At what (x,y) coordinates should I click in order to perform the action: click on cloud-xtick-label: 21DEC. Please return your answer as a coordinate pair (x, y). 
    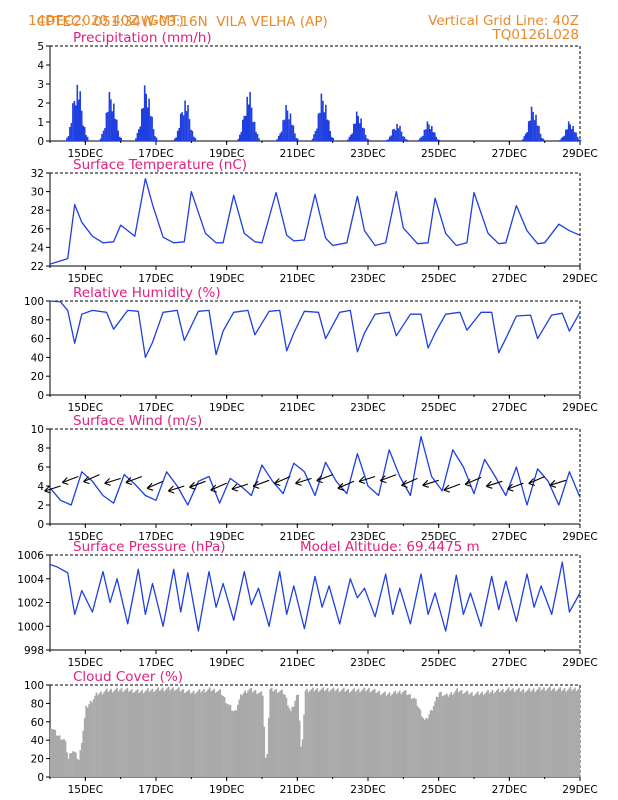
    Looking at the image, I should click on (297, 790).